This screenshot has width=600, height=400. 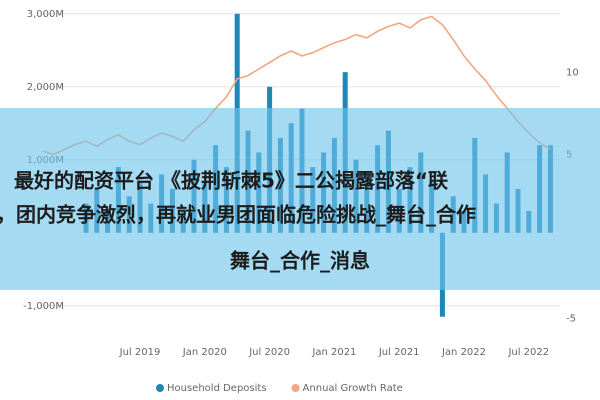 What do you see at coordinates (572, 72) in the screenshot?
I see `y2-tick-label: 10` at bounding box center [572, 72].